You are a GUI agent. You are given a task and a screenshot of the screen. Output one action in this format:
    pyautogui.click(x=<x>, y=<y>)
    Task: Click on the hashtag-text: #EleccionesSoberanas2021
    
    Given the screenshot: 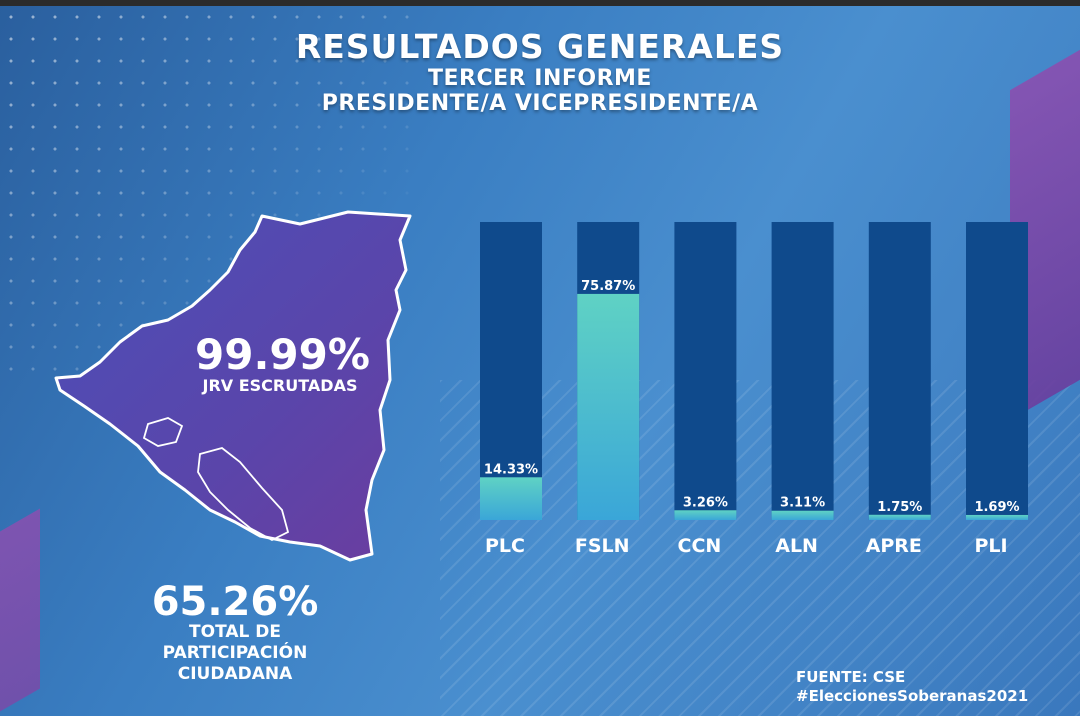 What is the action you would take?
    pyautogui.click(x=912, y=696)
    